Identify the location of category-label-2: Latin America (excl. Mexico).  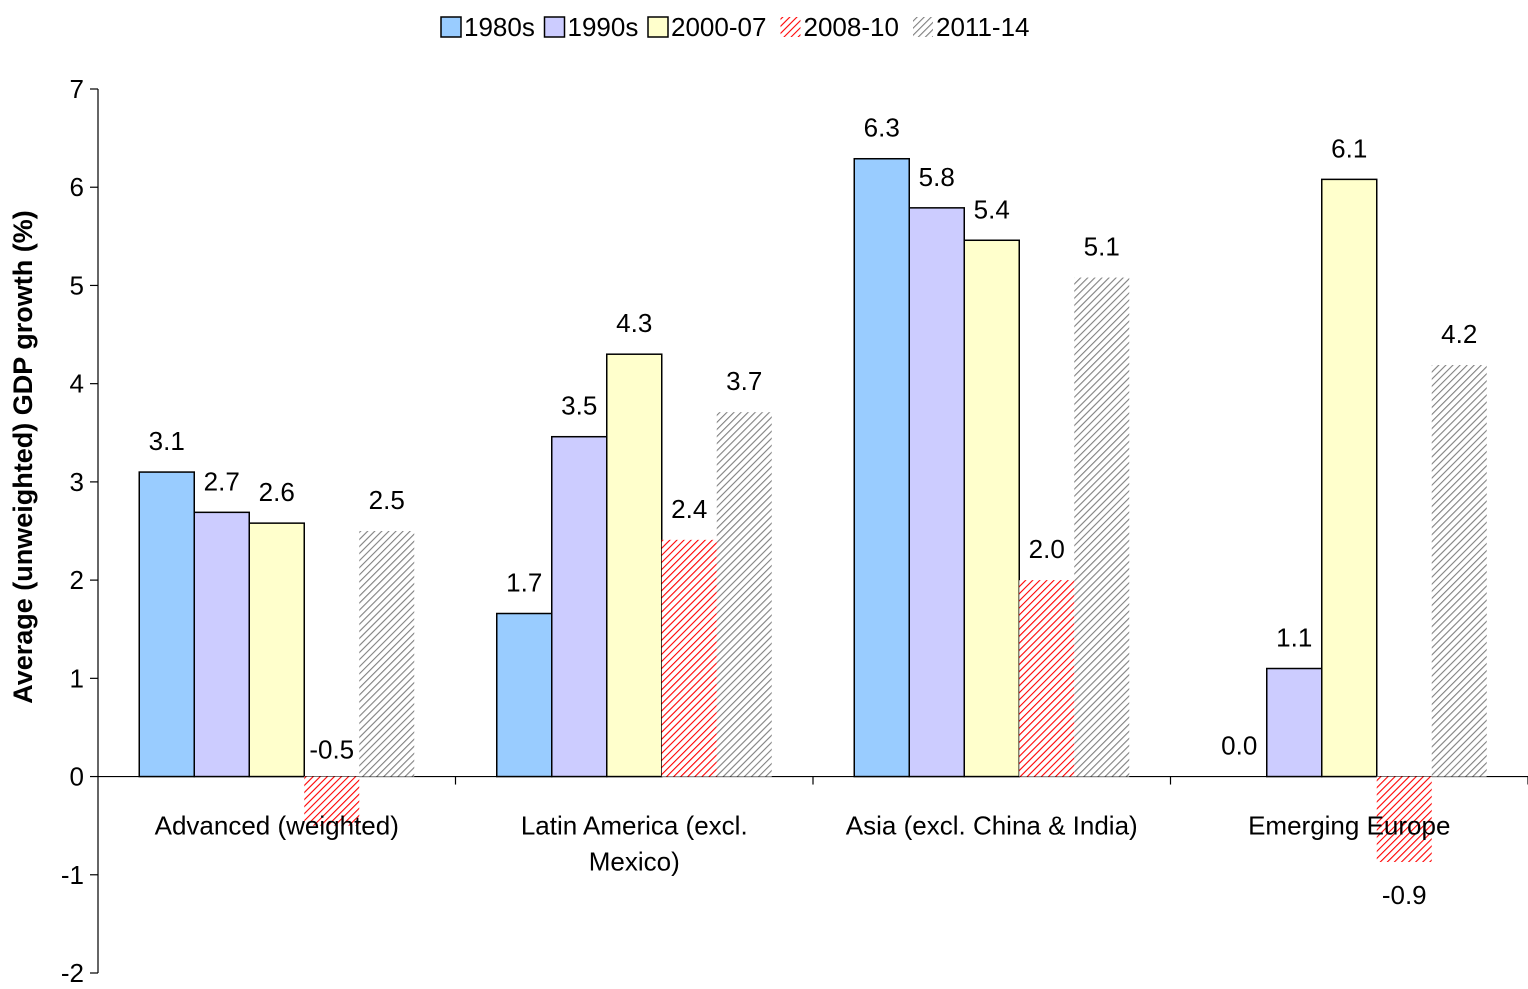
(634, 844).